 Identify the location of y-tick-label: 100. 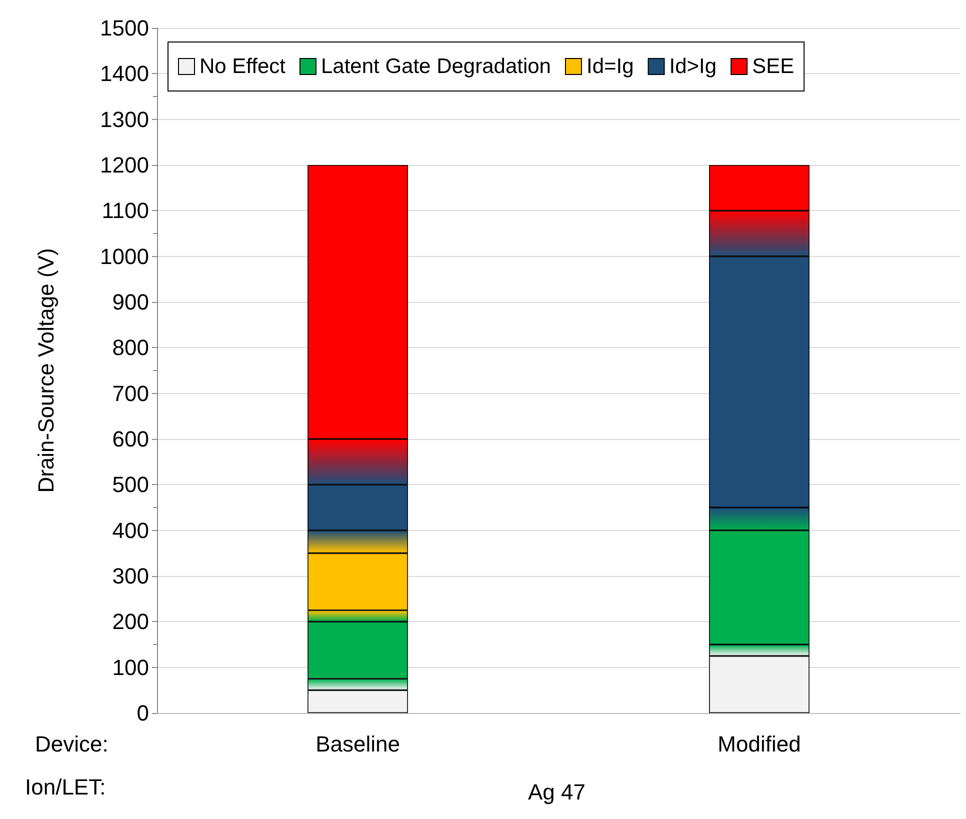
(130, 667).